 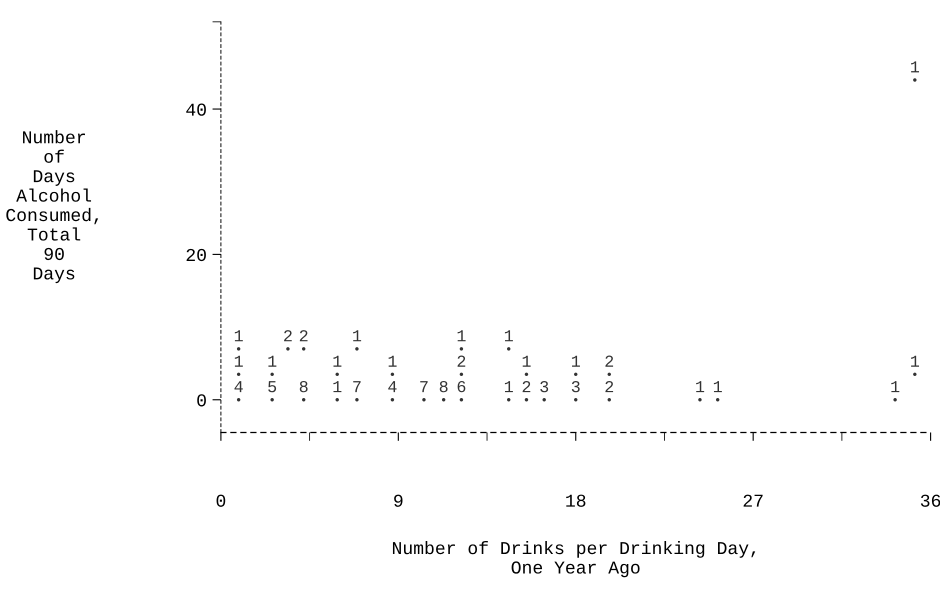 I want to click on x-tick-label: 27, so click(x=753, y=500).